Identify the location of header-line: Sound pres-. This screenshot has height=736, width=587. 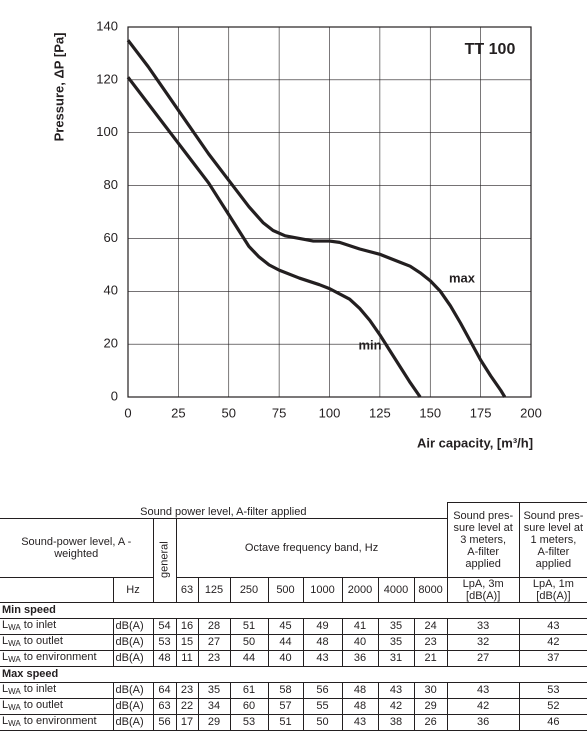
(553, 515).